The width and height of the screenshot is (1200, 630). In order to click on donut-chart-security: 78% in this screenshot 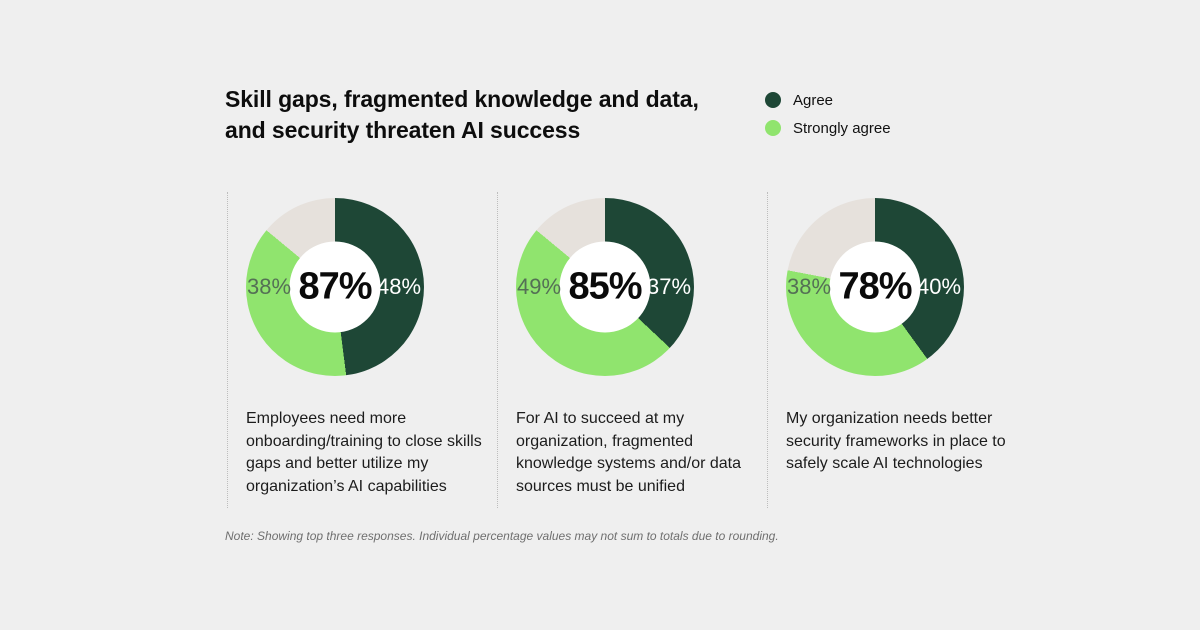, I will do `click(875, 287)`.